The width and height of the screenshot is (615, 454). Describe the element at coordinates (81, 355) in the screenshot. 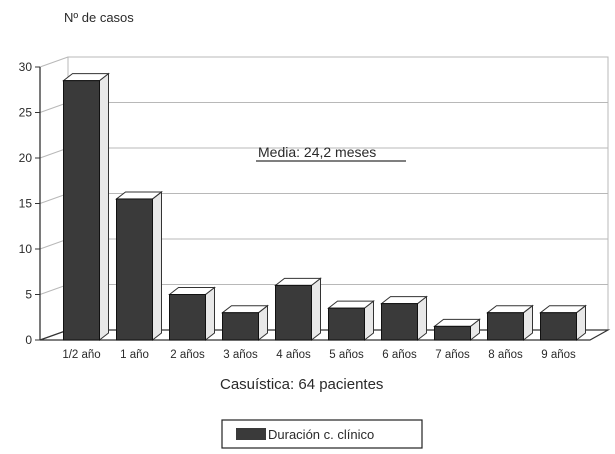

I see `x-tick-label: 1/2 año` at that location.